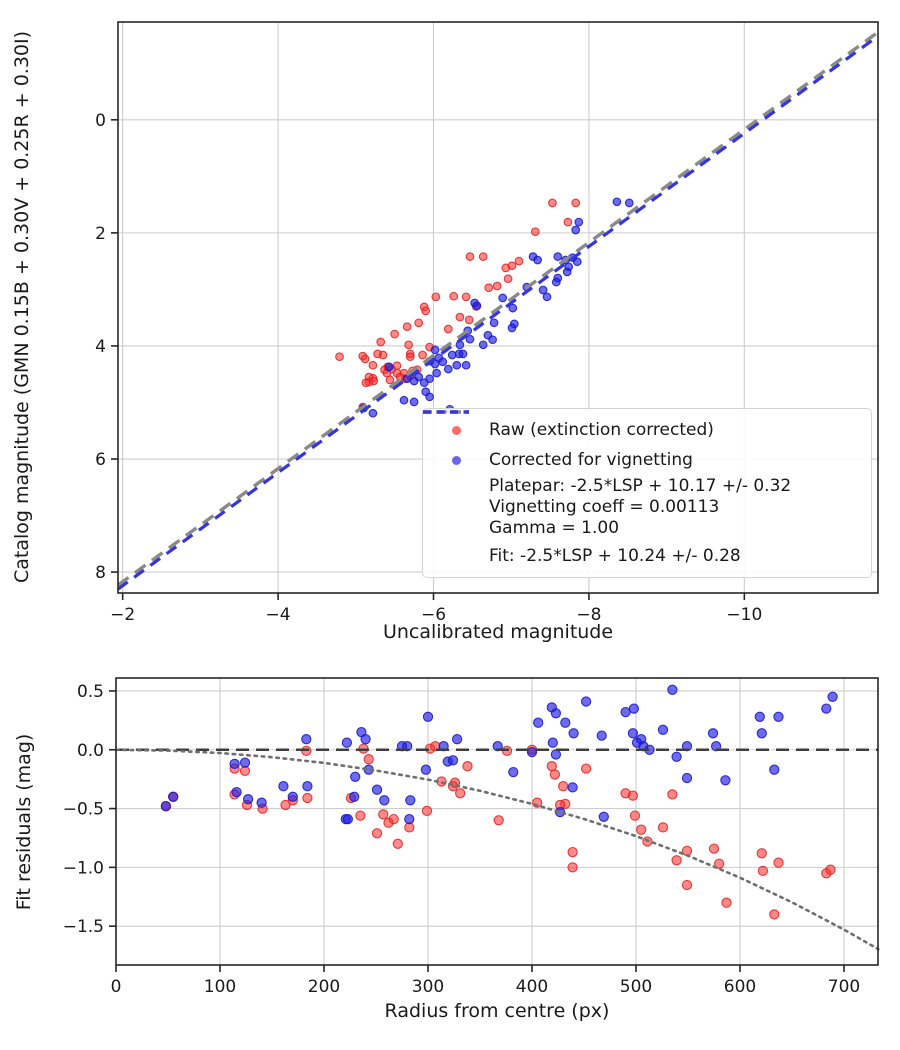 This screenshot has width=900, height=1050. Describe the element at coordinates (456, 461) in the screenshot. I see `corrected-dot-marker` at that location.